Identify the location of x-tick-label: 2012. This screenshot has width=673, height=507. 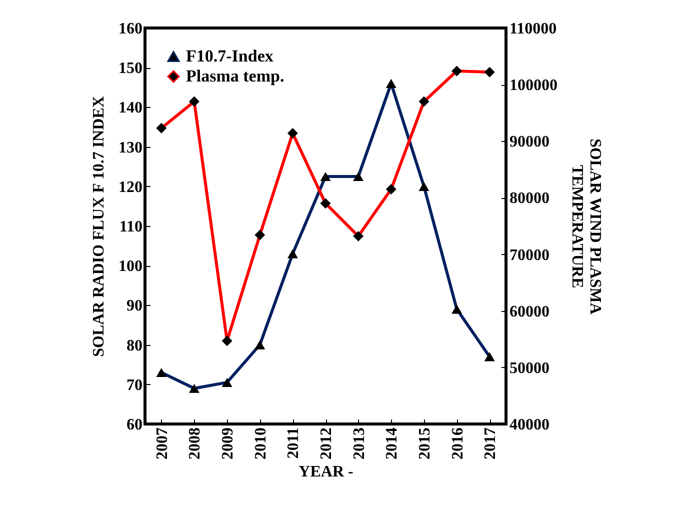
(326, 444).